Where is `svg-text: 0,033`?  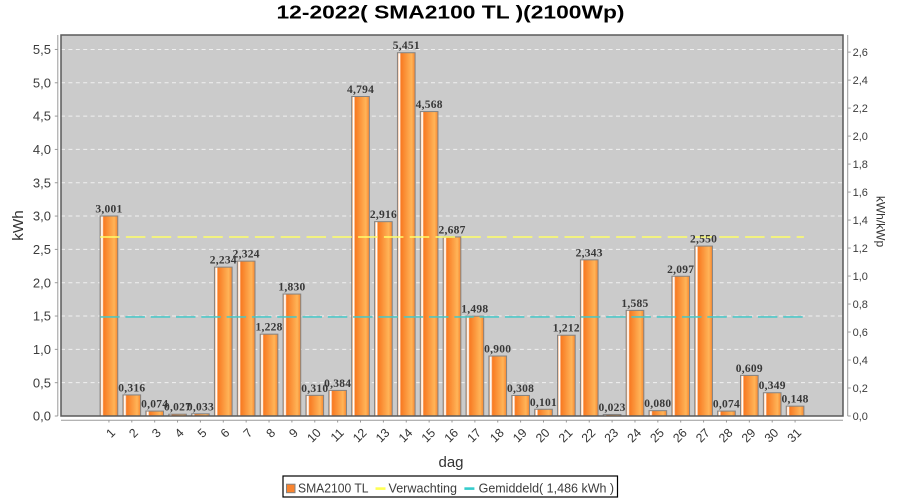
svg-text: 0,033 is located at coordinates (200, 407).